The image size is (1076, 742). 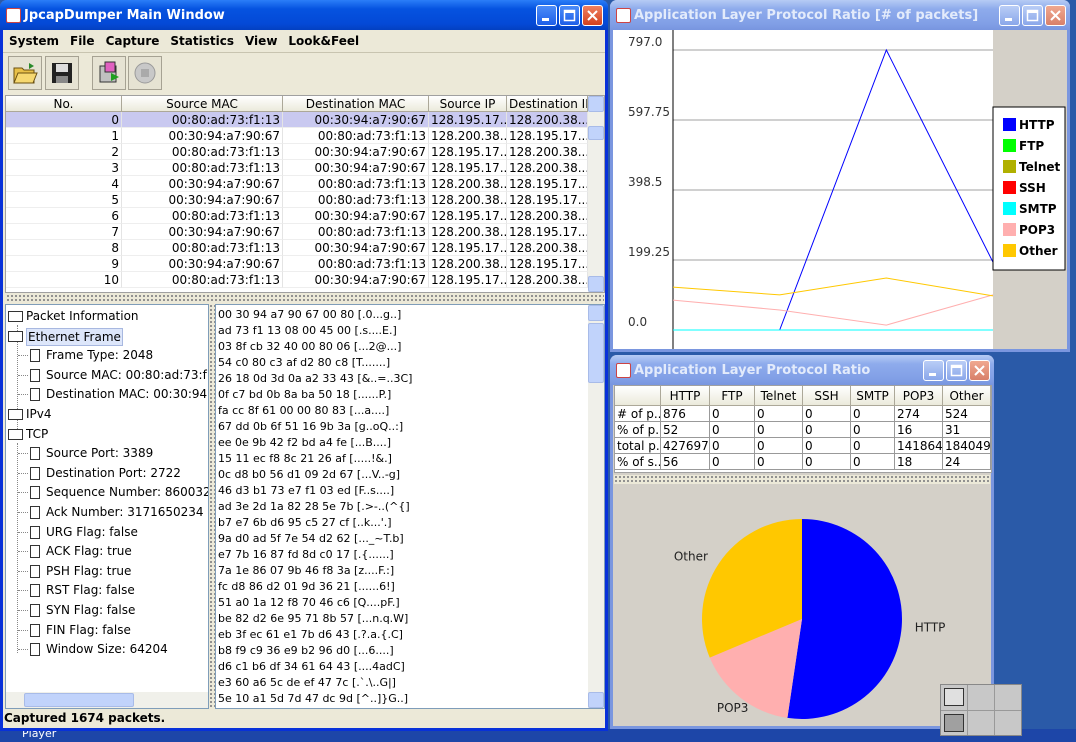 What do you see at coordinates (91, 610) in the screenshot?
I see `tree-leaf: SYN Flag: false` at bounding box center [91, 610].